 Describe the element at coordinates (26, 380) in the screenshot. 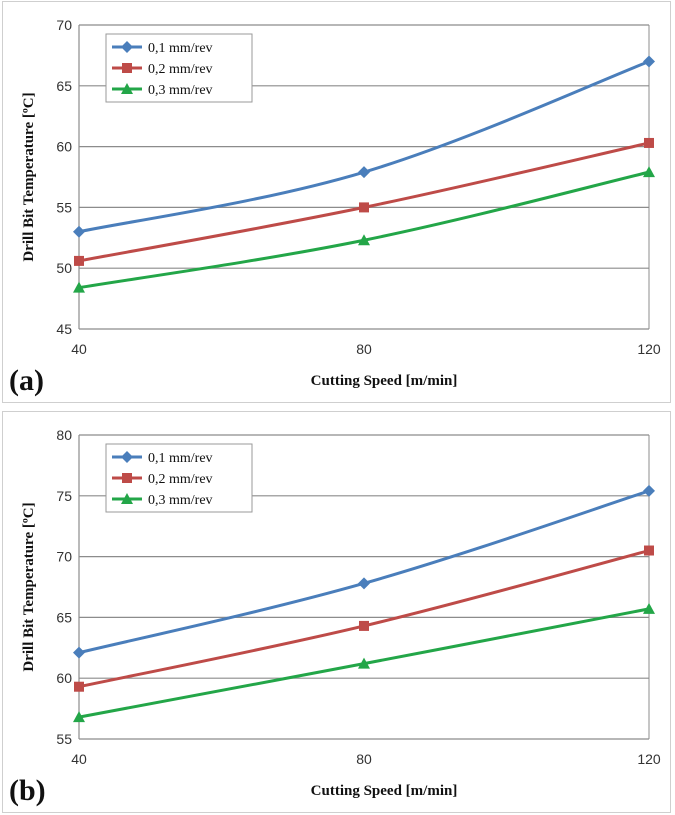

I see `panel-label: (a)` at that location.